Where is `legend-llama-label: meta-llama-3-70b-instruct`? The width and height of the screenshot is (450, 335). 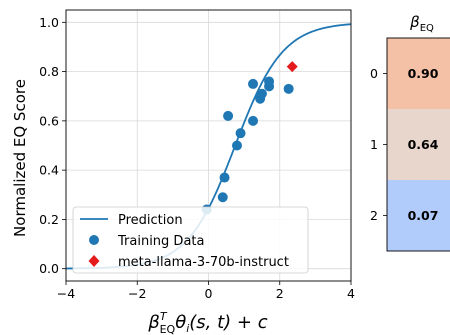 legend-llama-label: meta-llama-3-70b-instruct is located at coordinates (203, 262).